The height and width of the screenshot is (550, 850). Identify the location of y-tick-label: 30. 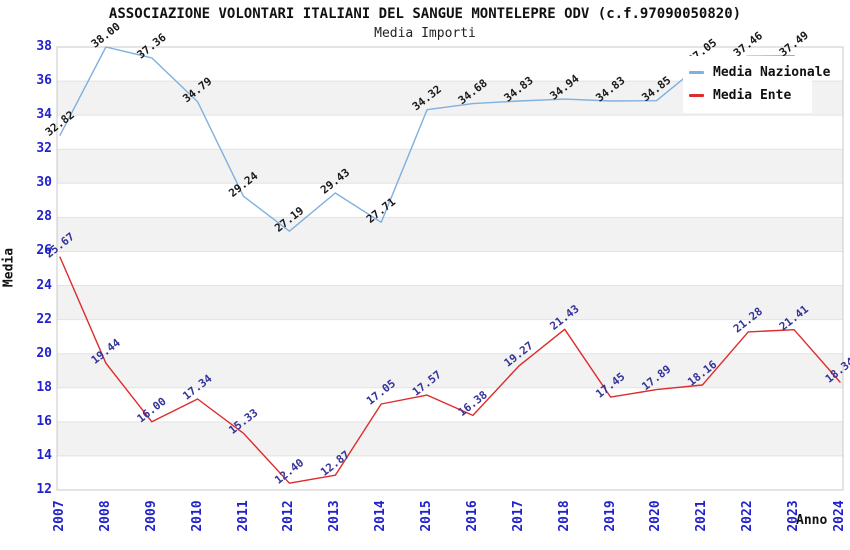
(44, 182).